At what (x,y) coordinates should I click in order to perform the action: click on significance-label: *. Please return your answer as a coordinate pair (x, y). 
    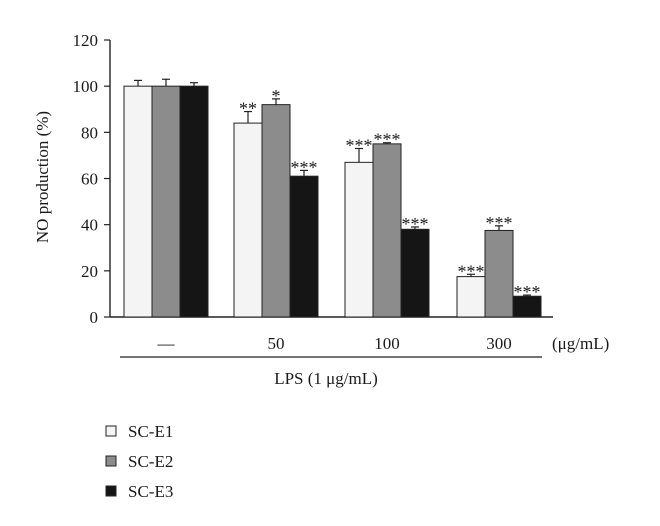
    Looking at the image, I should click on (276, 96).